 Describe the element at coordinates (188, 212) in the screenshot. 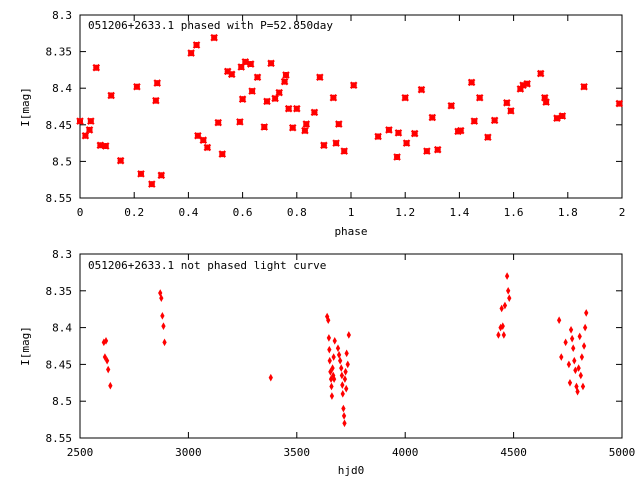

I see `x-tick-label: 0.4` at that location.